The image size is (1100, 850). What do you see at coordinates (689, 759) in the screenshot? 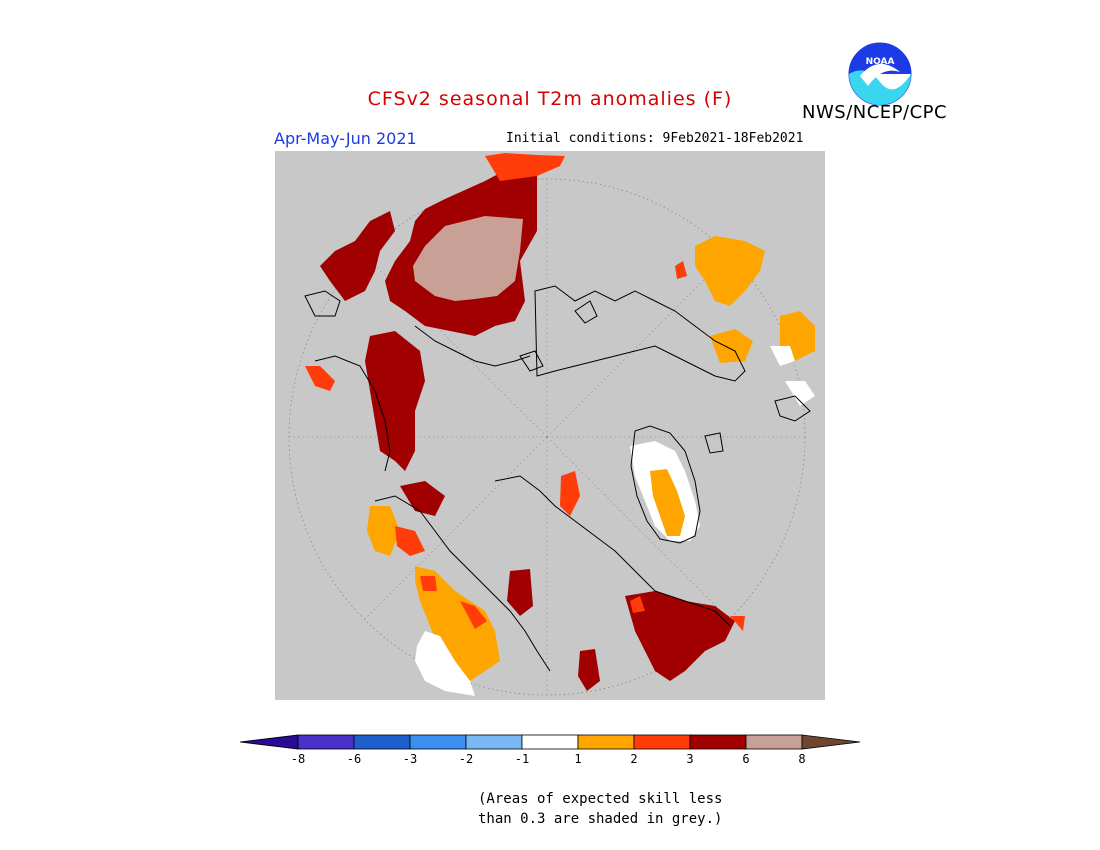
I see `colorbar-tick-label: 3` at bounding box center [689, 759].